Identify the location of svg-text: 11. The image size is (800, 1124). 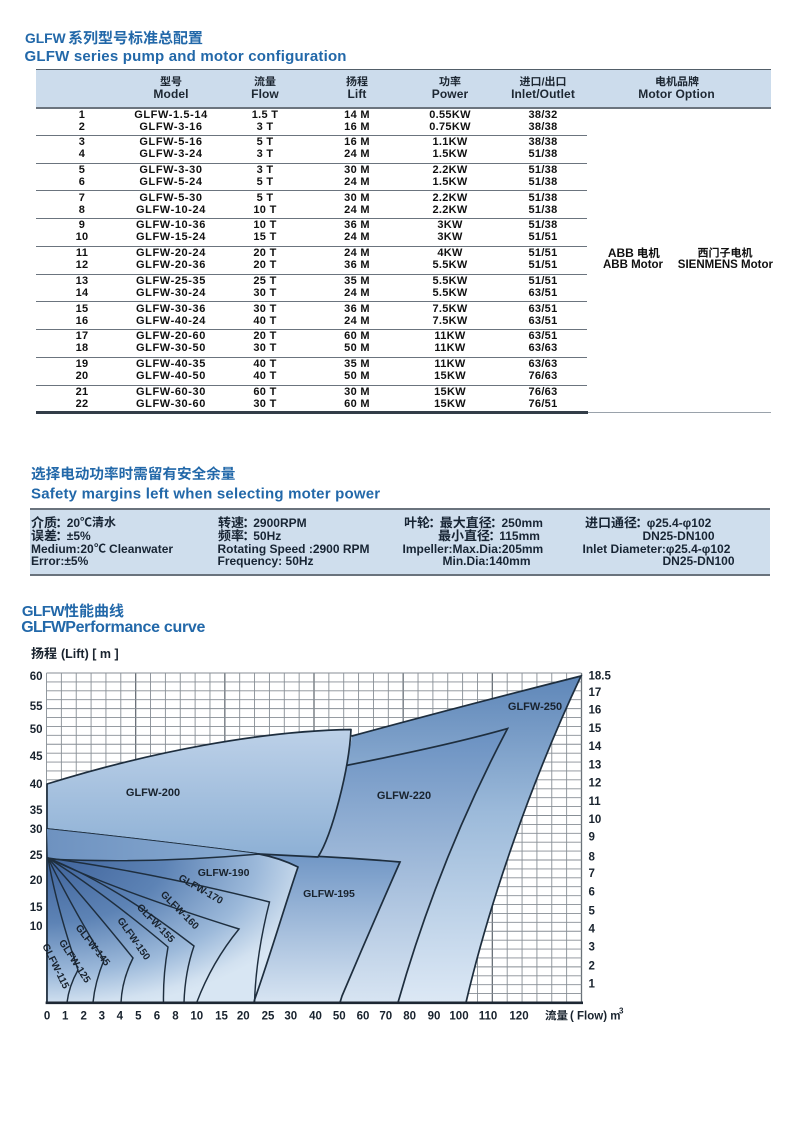
(595, 802).